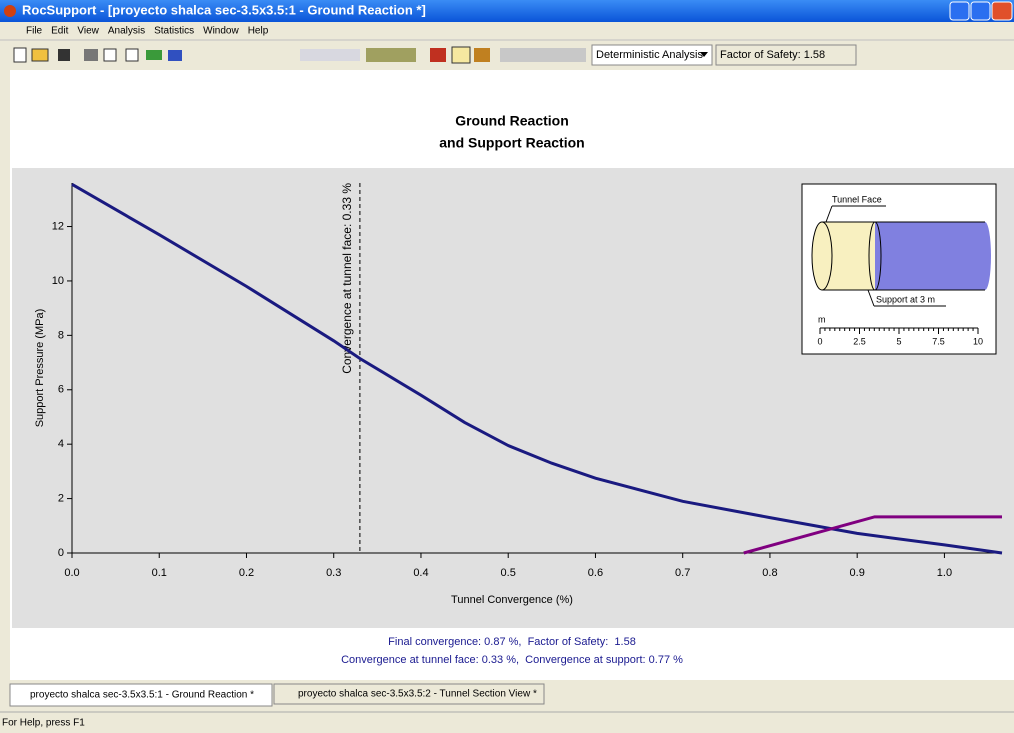 This screenshot has width=1014, height=733. I want to click on fos-box, so click(786, 55).